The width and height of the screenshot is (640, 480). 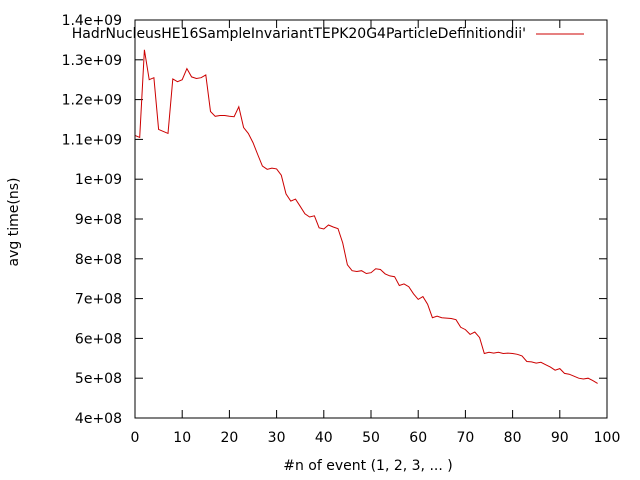 What do you see at coordinates (607, 438) in the screenshot?
I see `x-tick-label: 100` at bounding box center [607, 438].